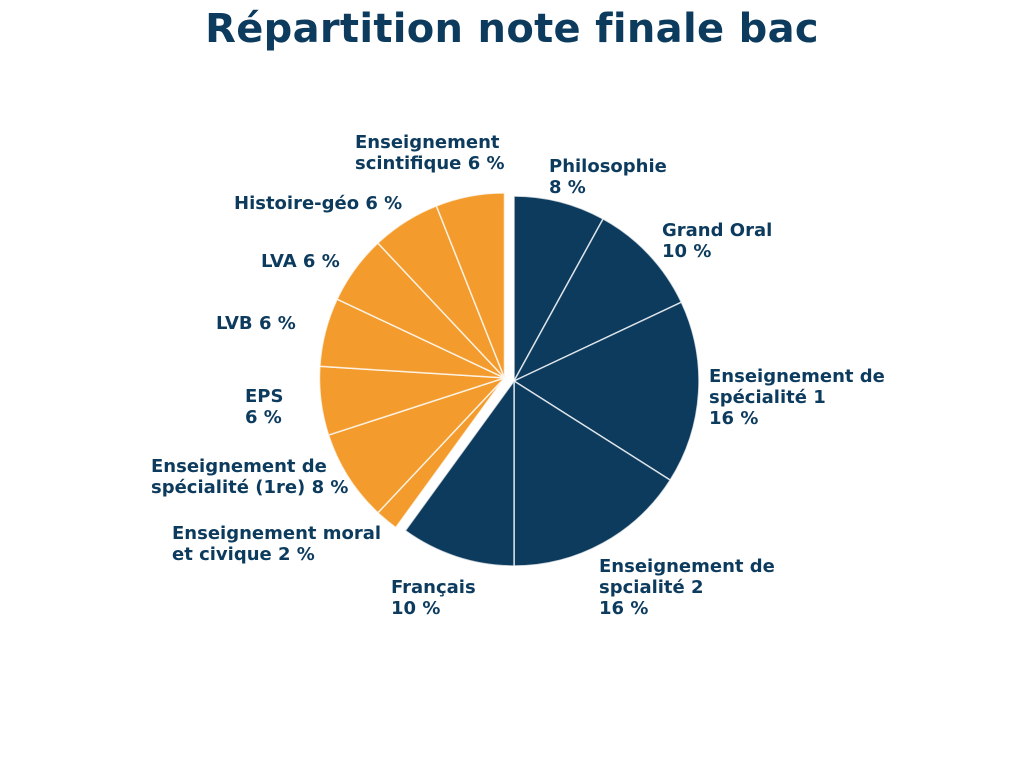 The width and height of the screenshot is (1024, 768). I want to click on label-enseignement-scientifique: Enseignement scintifique 6 %, so click(430, 153).